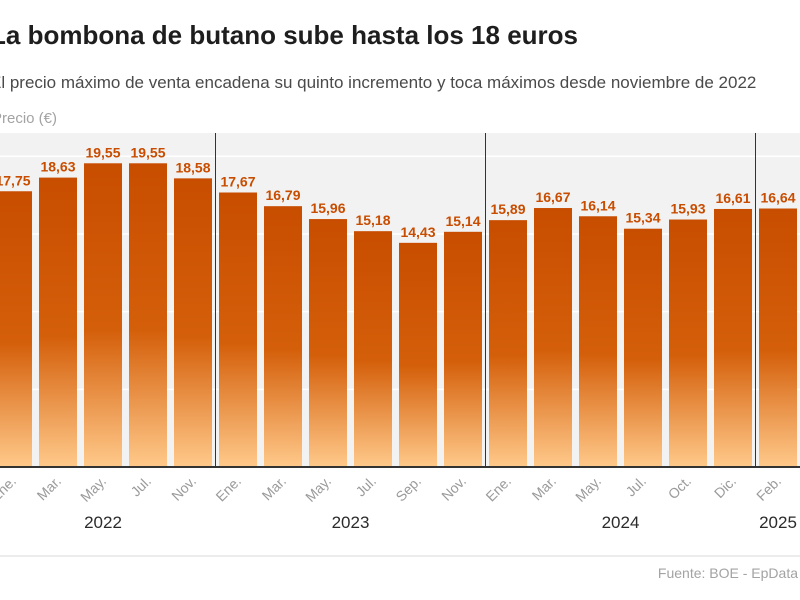 This screenshot has height=600, width=800. Describe the element at coordinates (408, 489) in the screenshot. I see `x-tick-label: Sep.` at that location.